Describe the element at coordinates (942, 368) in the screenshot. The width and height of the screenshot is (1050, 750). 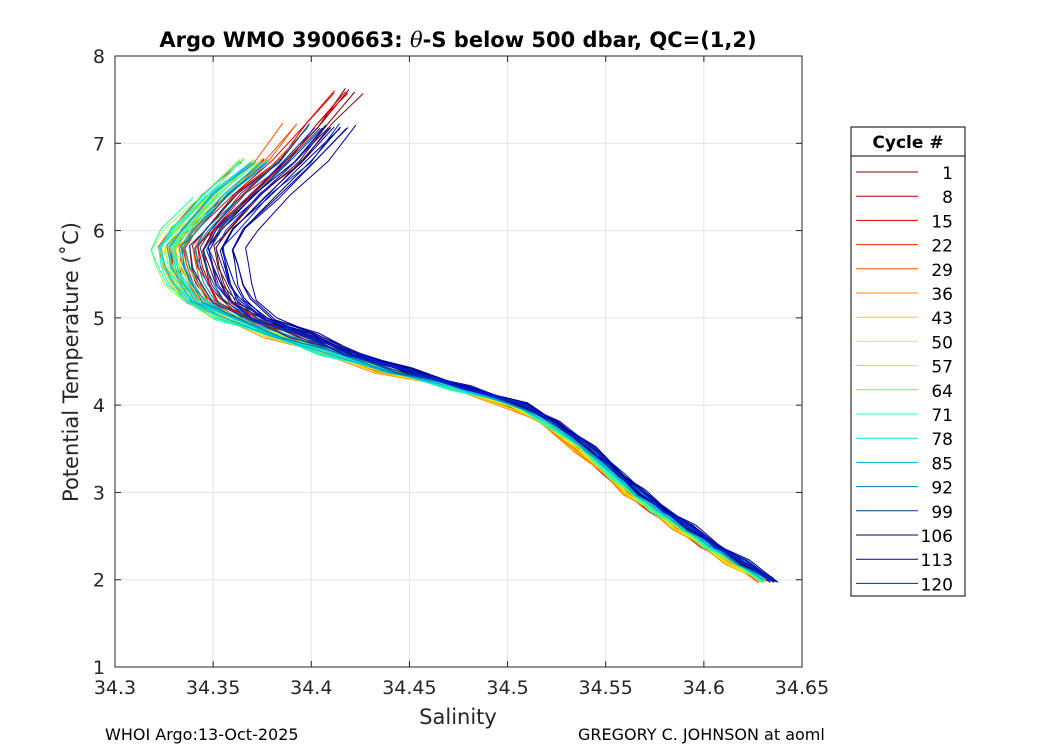
I see `legend-label-57: 57` at that location.